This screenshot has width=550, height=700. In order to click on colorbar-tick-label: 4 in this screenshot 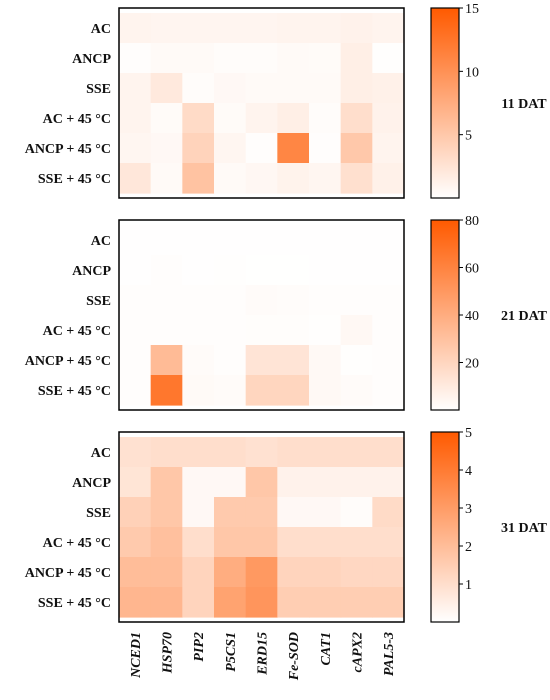, I will do `click(468, 471)`.